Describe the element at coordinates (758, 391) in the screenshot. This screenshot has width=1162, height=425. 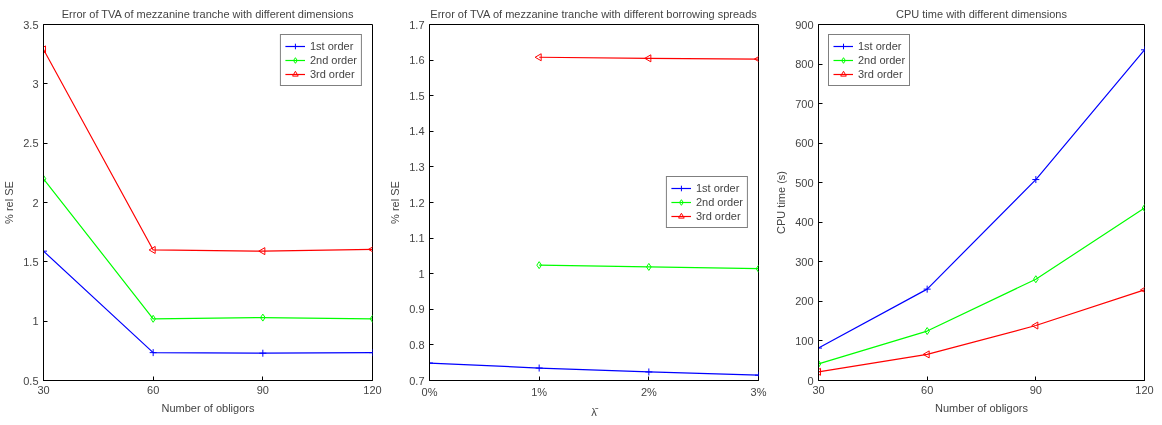
I see `x-tick-label: 3%` at that location.